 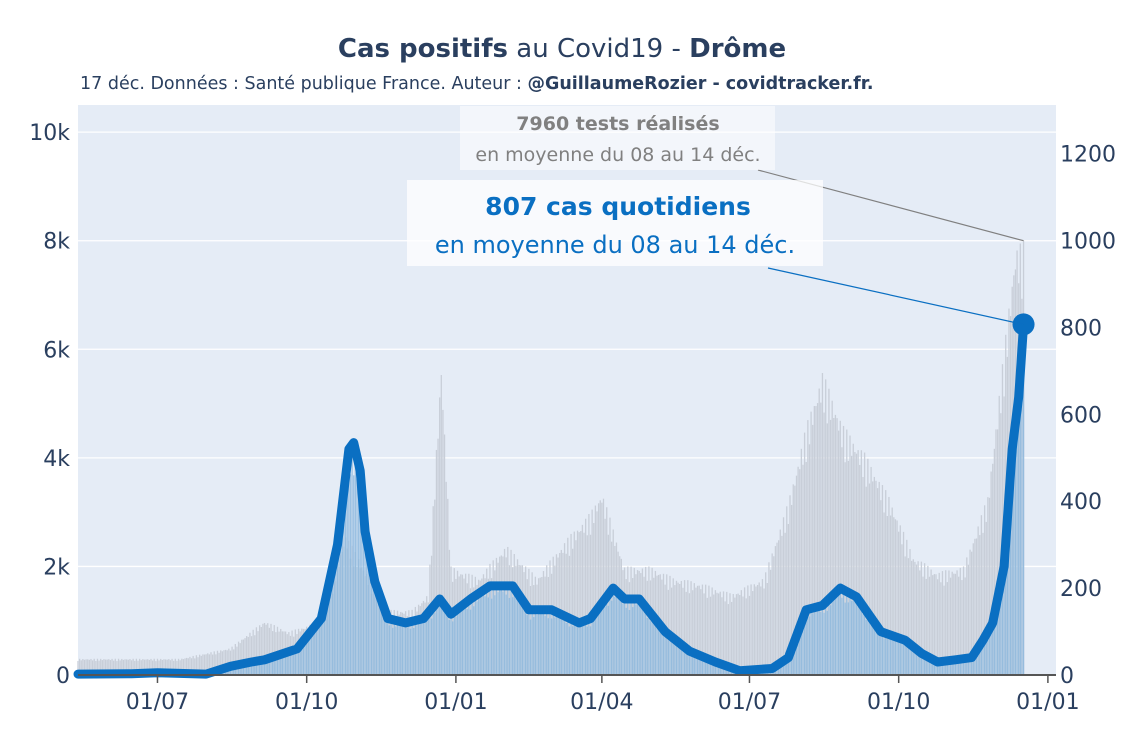 I want to click on y-axis-right-ticks: 0 200 400 600 800 1000 1200, so click(x=1088, y=416).